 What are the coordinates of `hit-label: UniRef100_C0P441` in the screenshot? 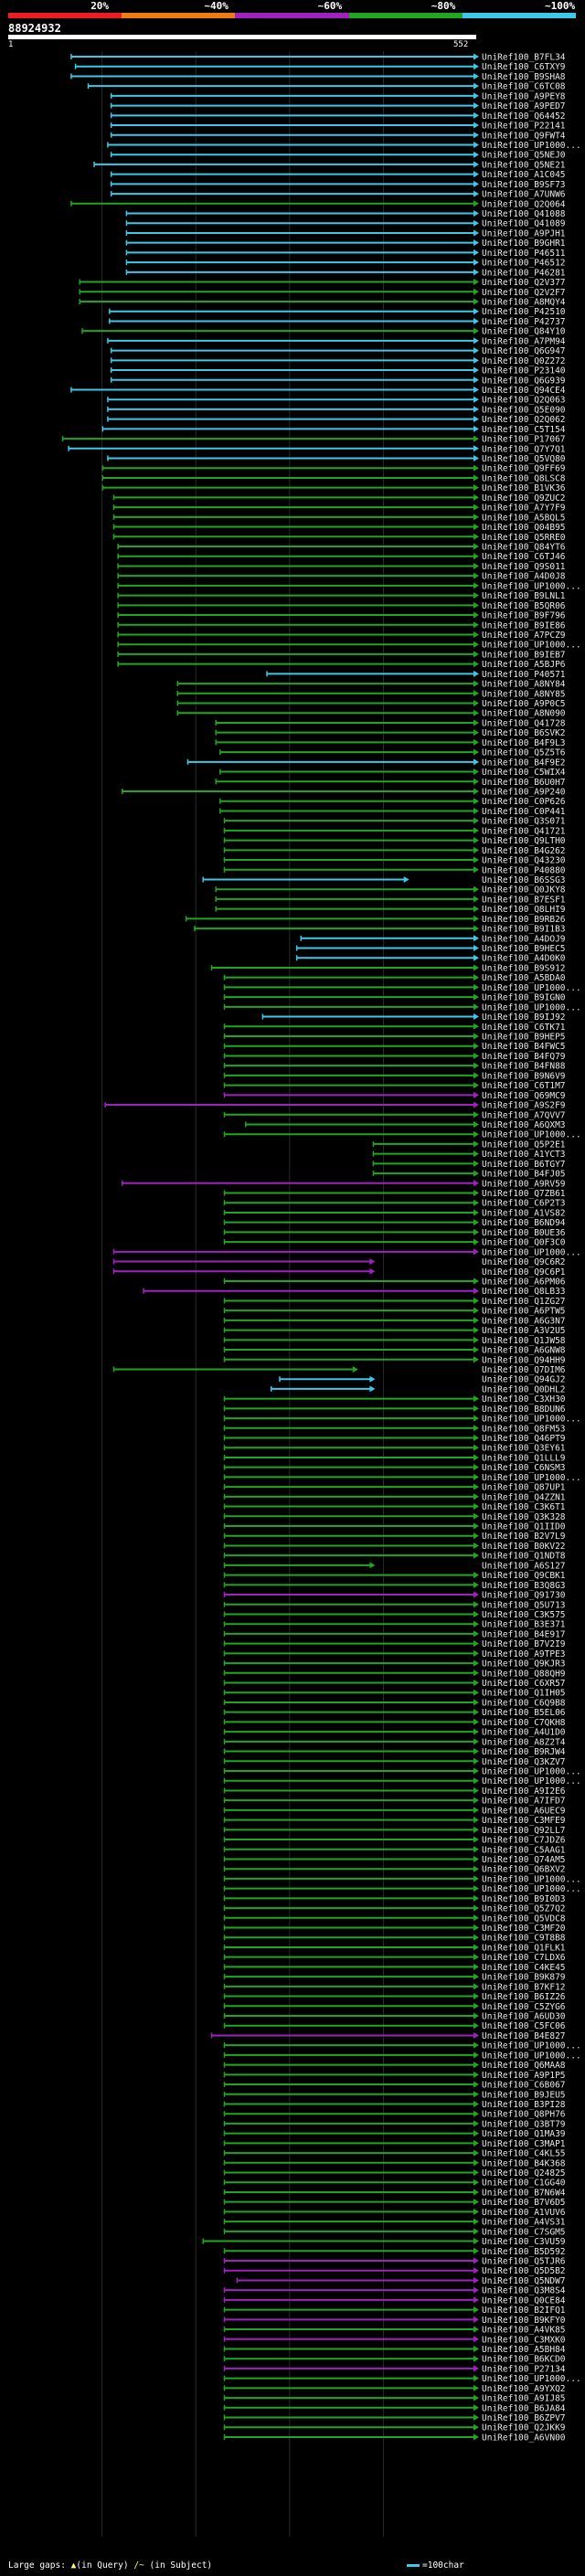 It's located at (524, 812).